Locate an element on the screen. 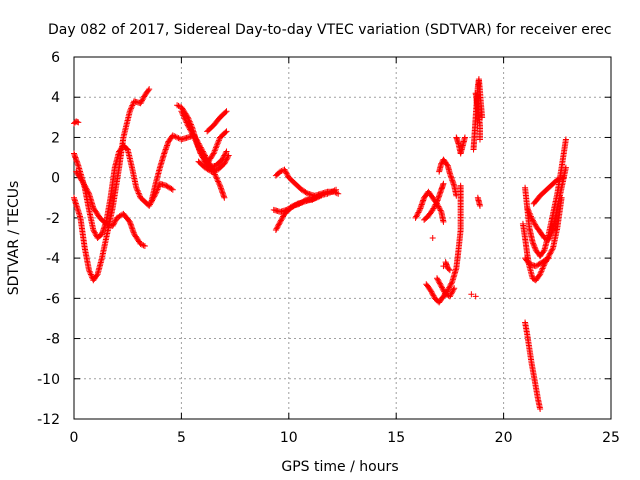 The width and height of the screenshot is (640, 480). y-tick-label: -4 is located at coordinates (53, 259).